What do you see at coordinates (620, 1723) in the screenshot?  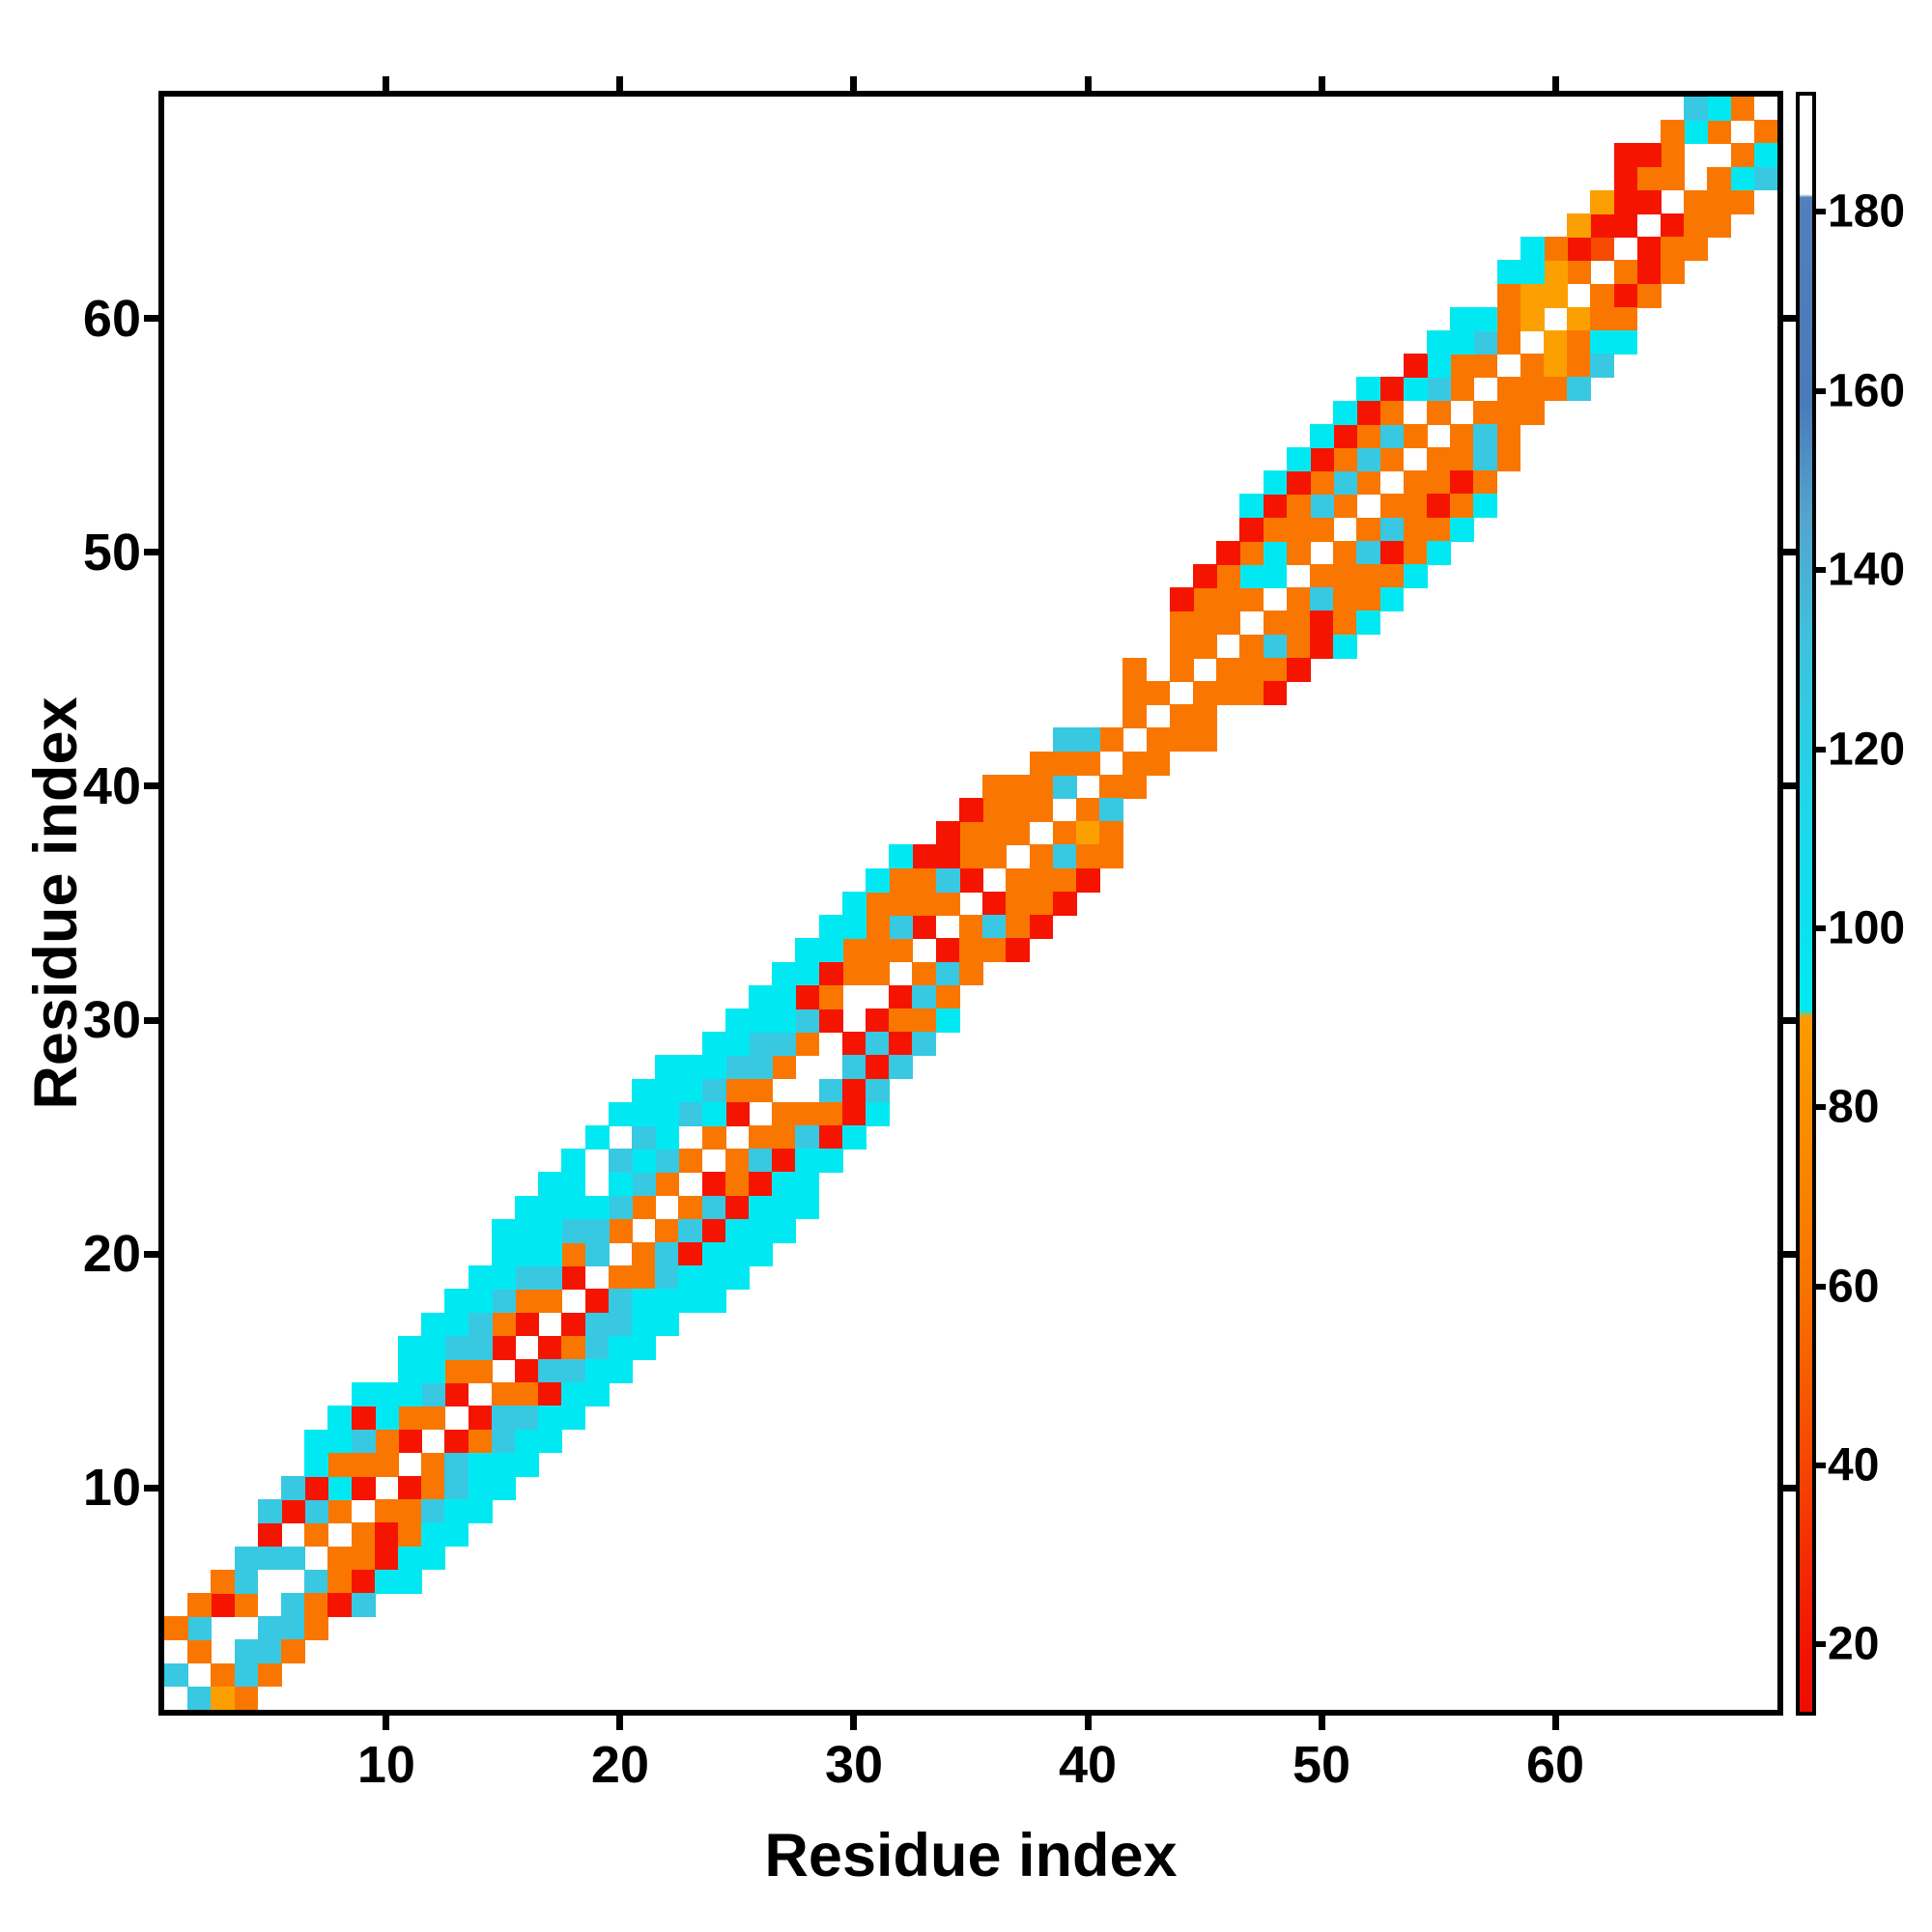 I see `x-tick-bottom` at bounding box center [620, 1723].